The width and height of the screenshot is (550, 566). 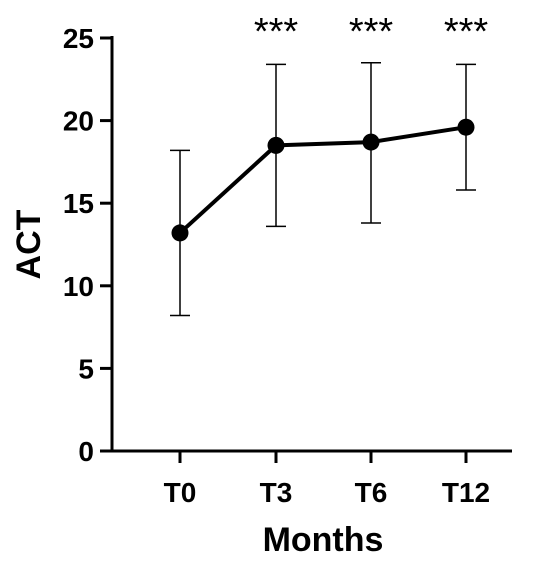 I want to click on x-ticks: T0 T3 T6 T12, so click(x=327, y=479).